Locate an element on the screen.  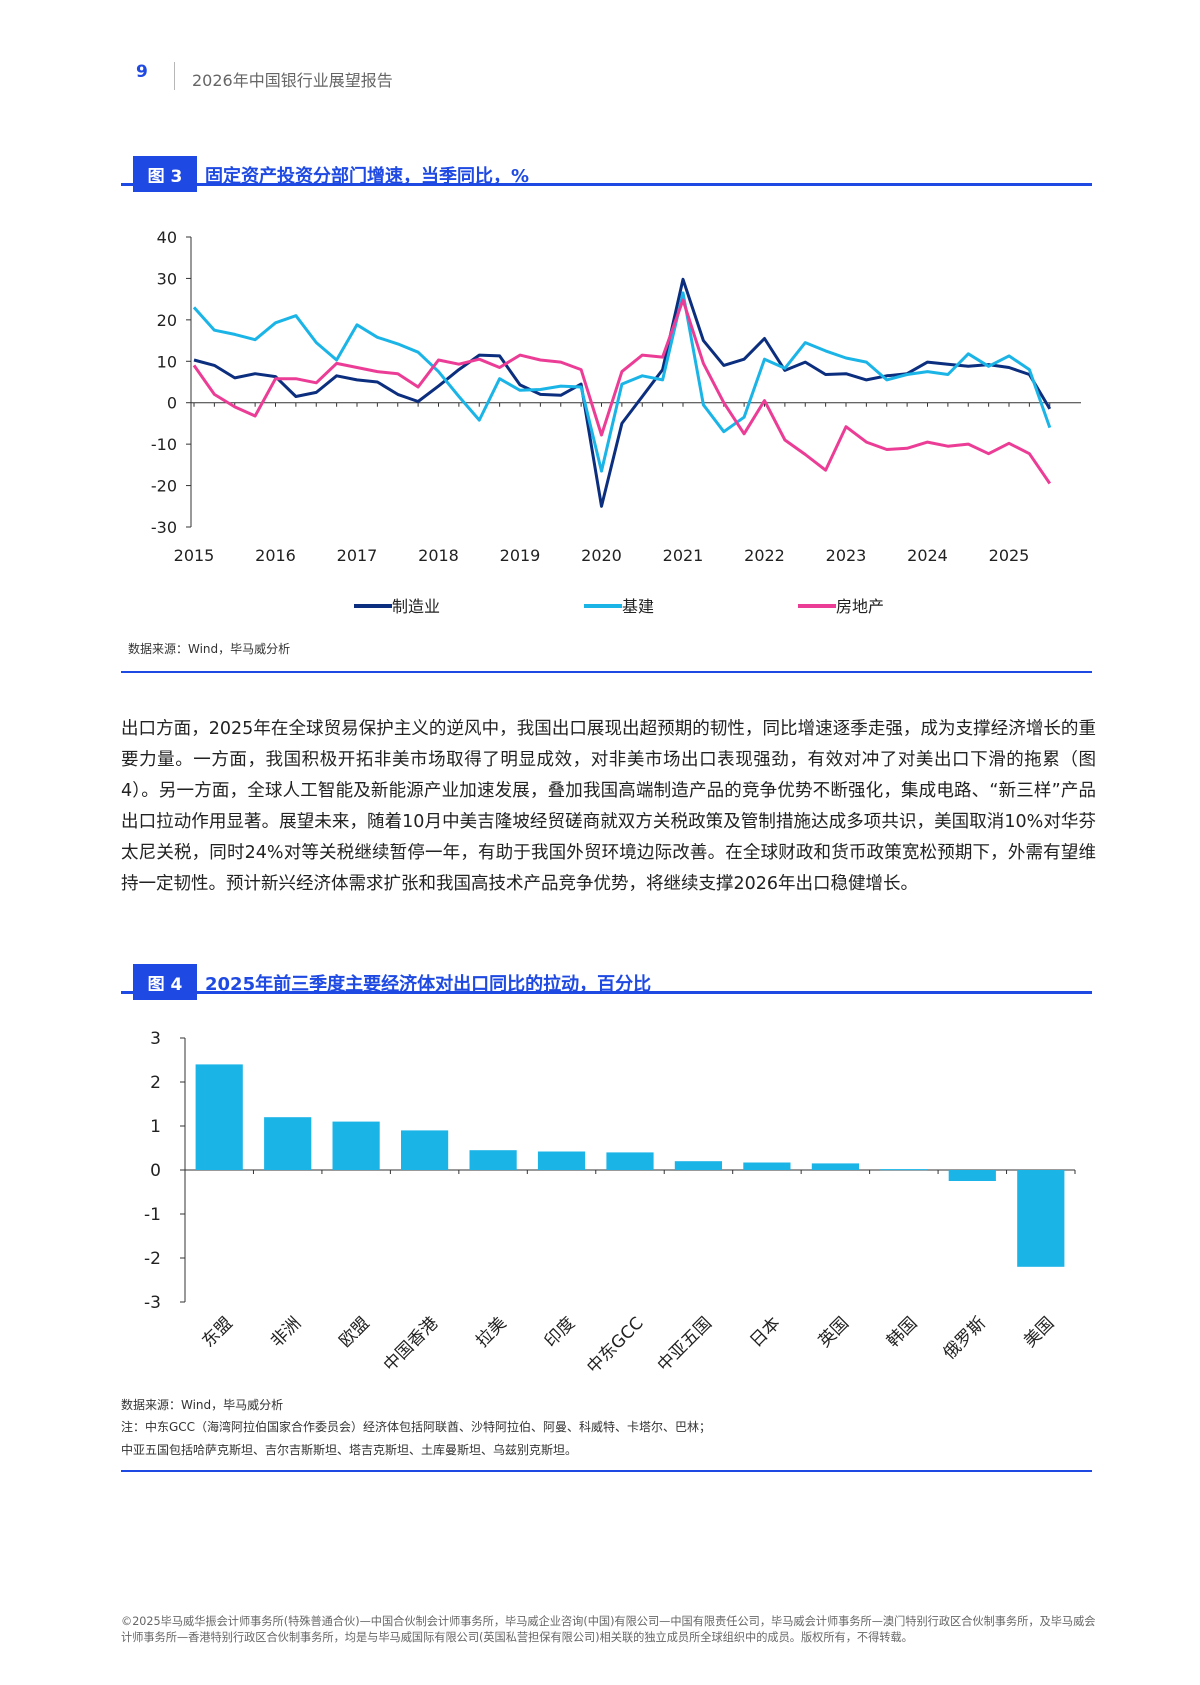
figure4-y-tick-label: 3 is located at coordinates (155, 1039).